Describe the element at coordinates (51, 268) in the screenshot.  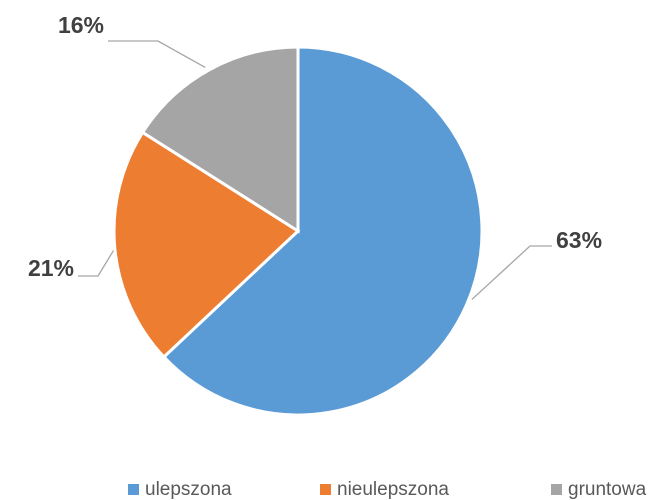
I see `data-label: 21%` at that location.